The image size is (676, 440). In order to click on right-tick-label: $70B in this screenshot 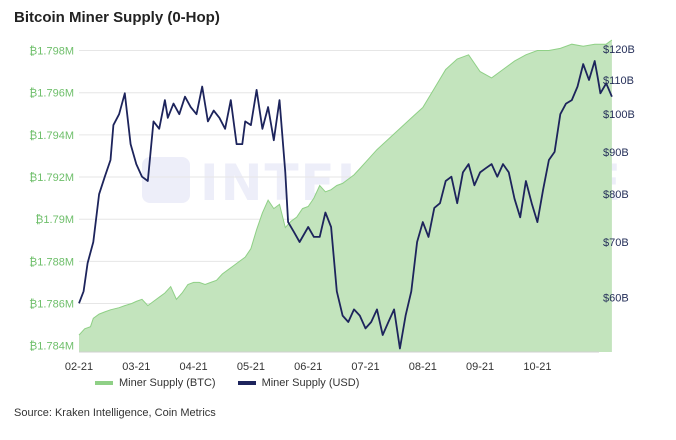, I will do `click(616, 243)`.